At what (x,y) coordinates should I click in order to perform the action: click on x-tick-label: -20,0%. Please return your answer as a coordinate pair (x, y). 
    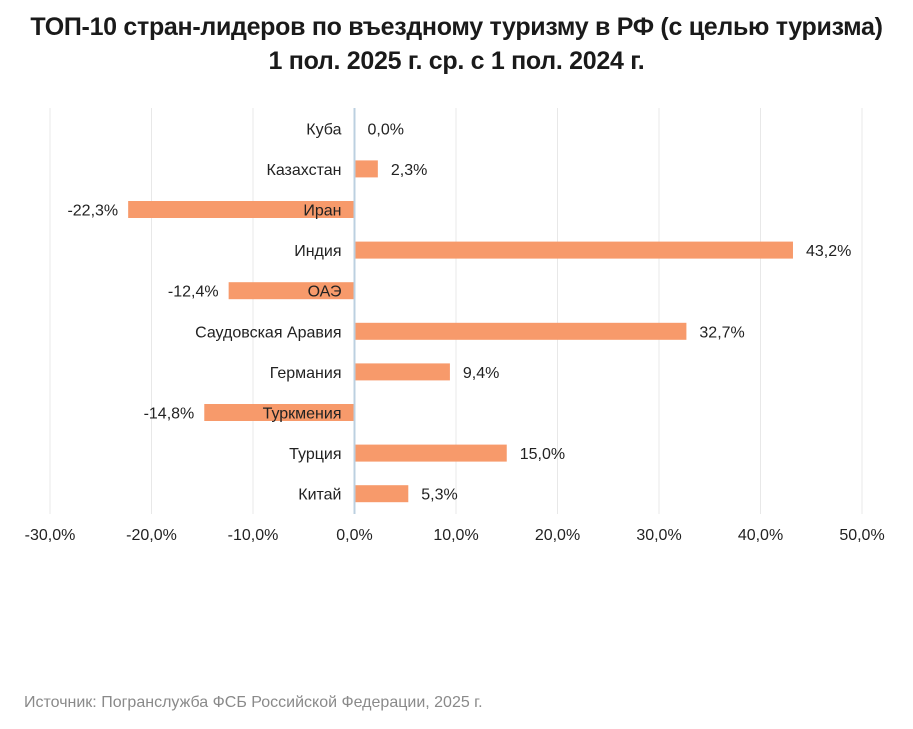
    Looking at the image, I should click on (151, 535).